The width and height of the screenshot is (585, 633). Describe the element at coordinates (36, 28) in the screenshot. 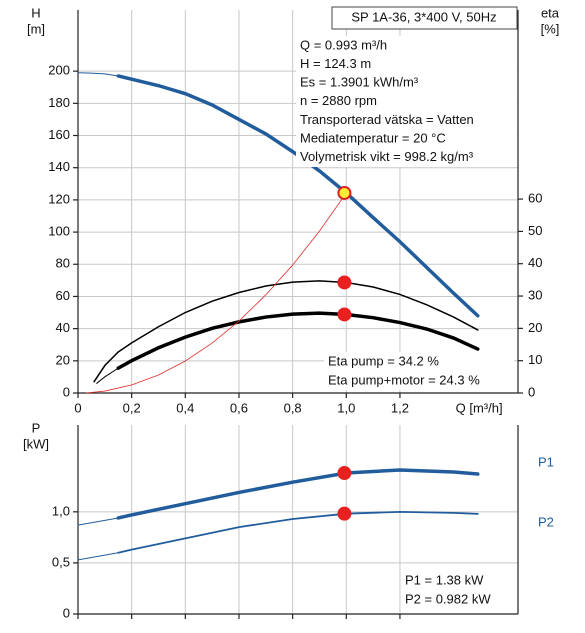

I see `y-axis-label: [m]` at that location.